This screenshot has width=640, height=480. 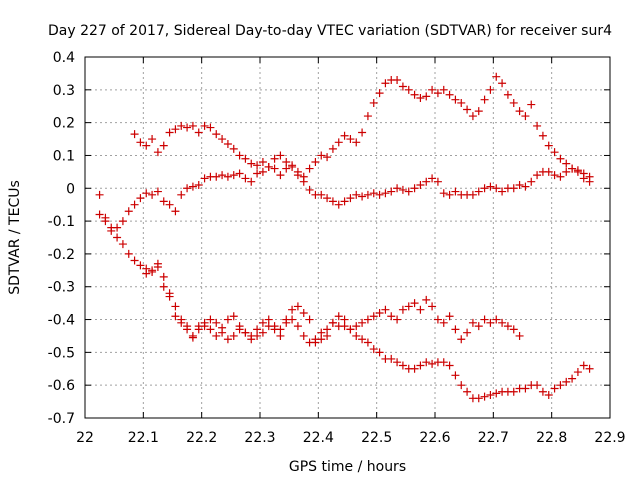 I want to click on x-tick-label: 22.2, so click(x=201, y=438).